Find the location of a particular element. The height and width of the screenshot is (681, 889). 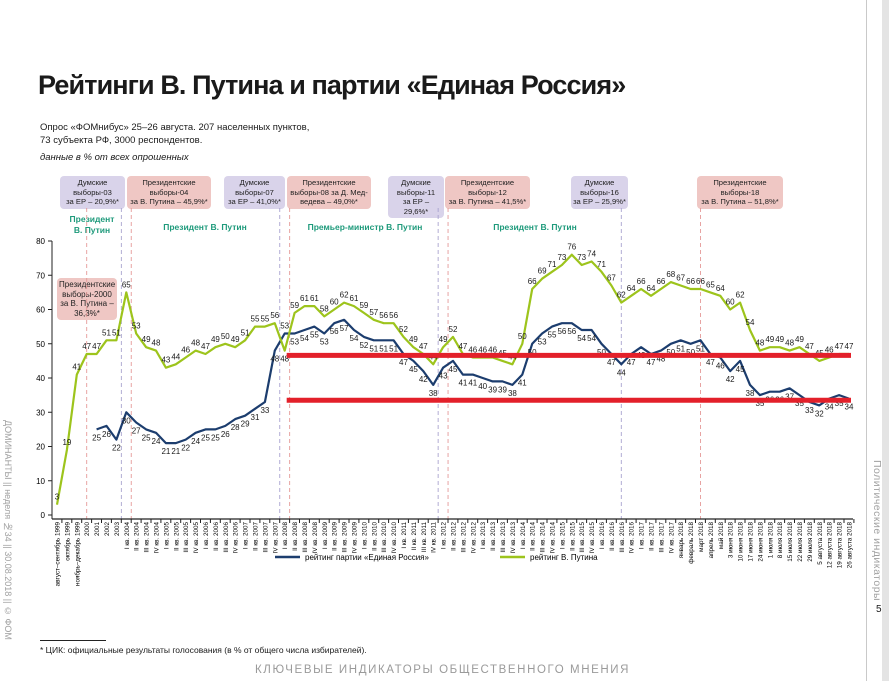

data-label-er: 33 is located at coordinates (809, 410).